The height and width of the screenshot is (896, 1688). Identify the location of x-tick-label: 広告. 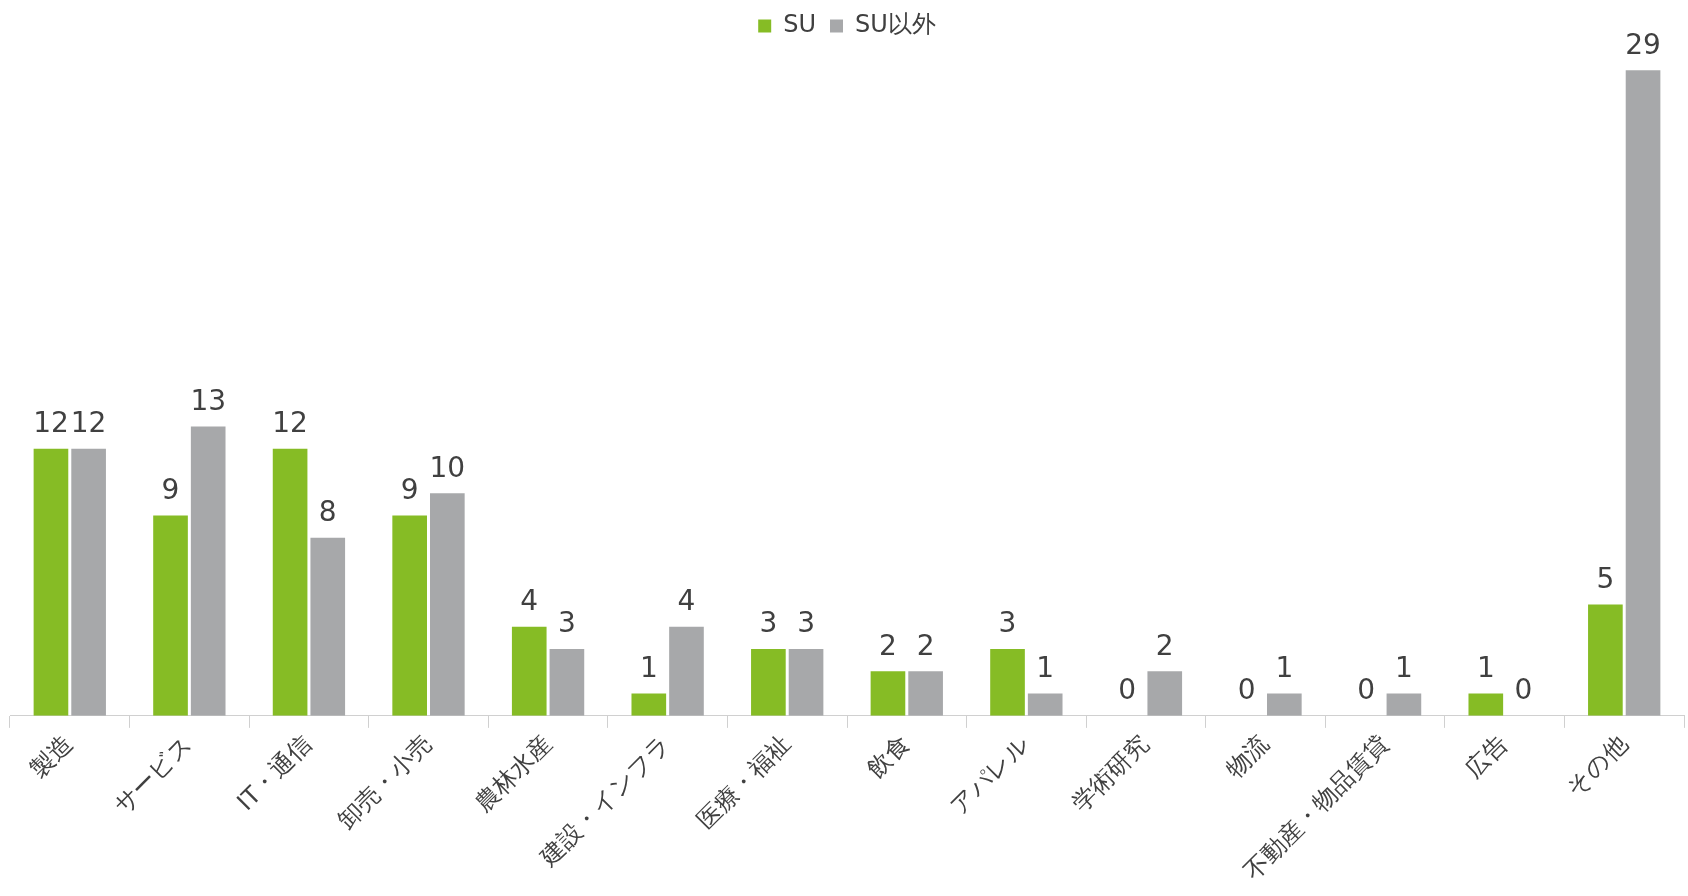
(1486, 756).